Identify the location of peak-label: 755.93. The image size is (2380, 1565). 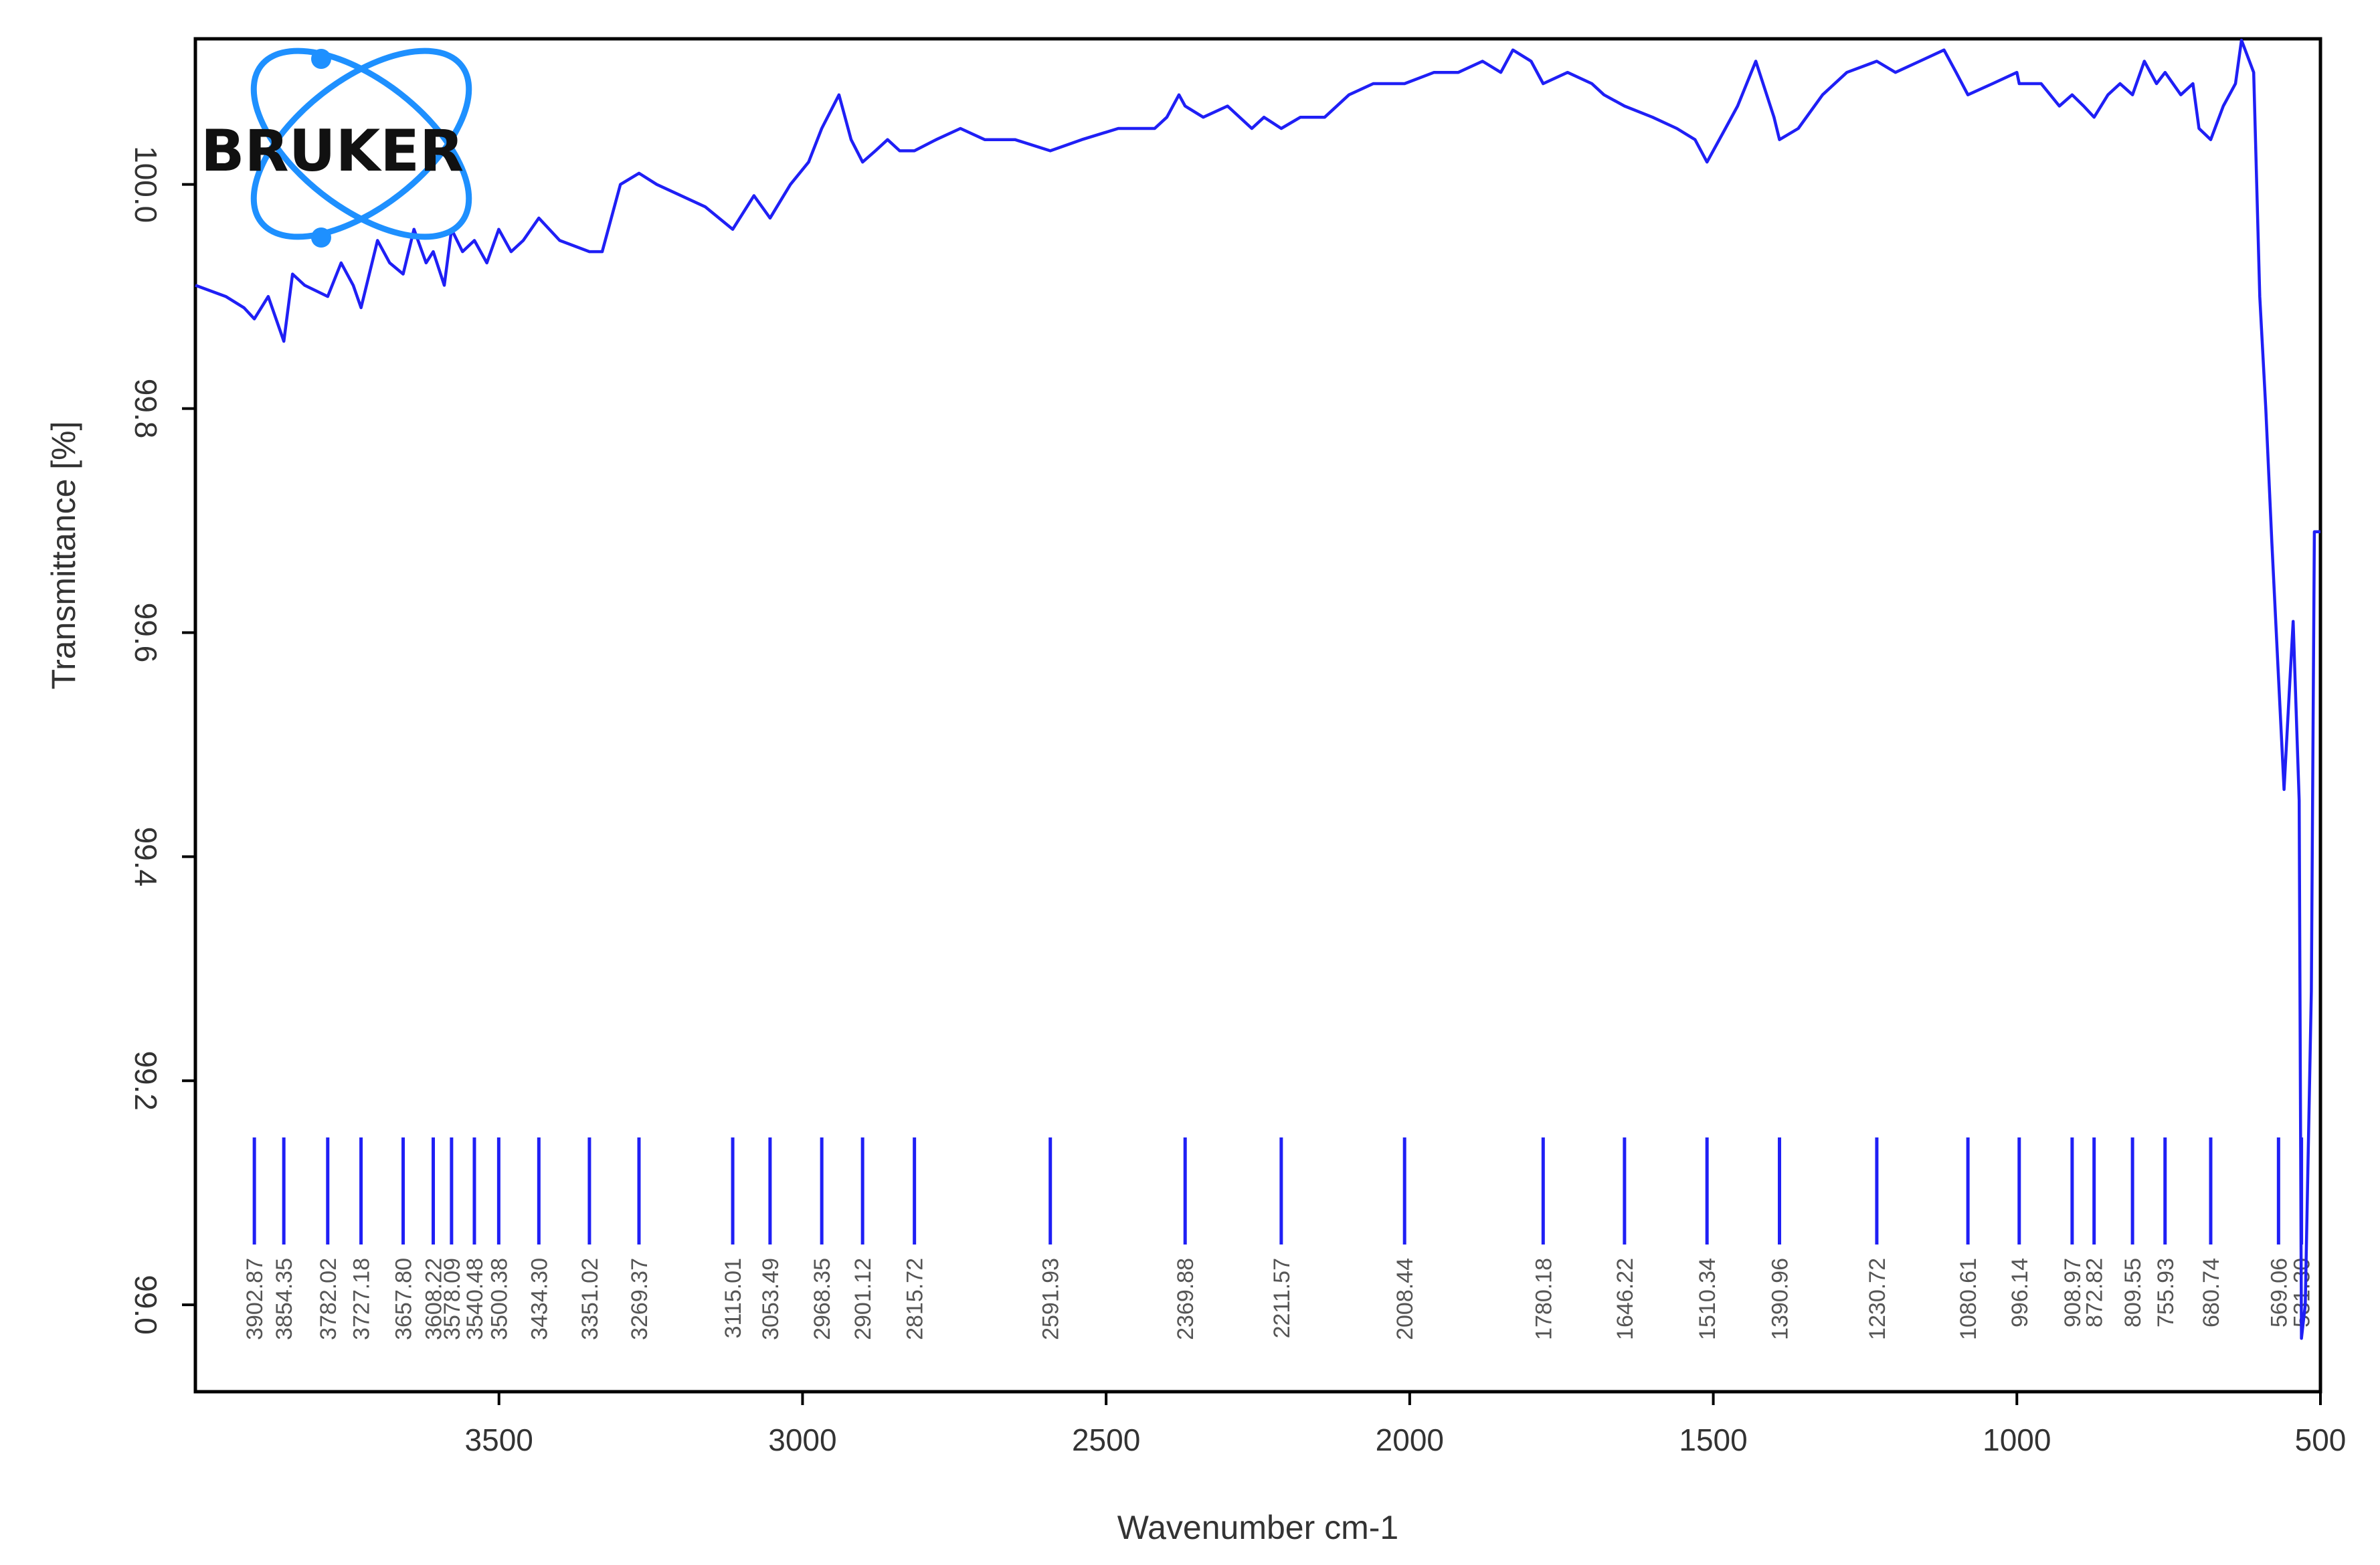
(2166, 1292).